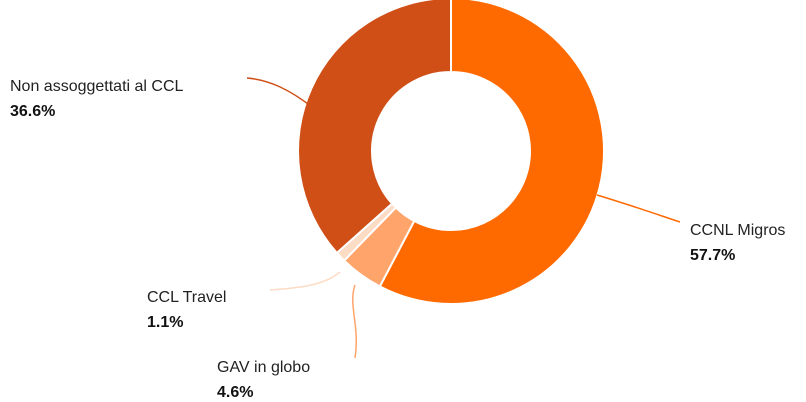 The image size is (806, 402). Describe the element at coordinates (186, 297) in the screenshot. I see `slice-label-ccl-travel: CCL Travel` at that location.